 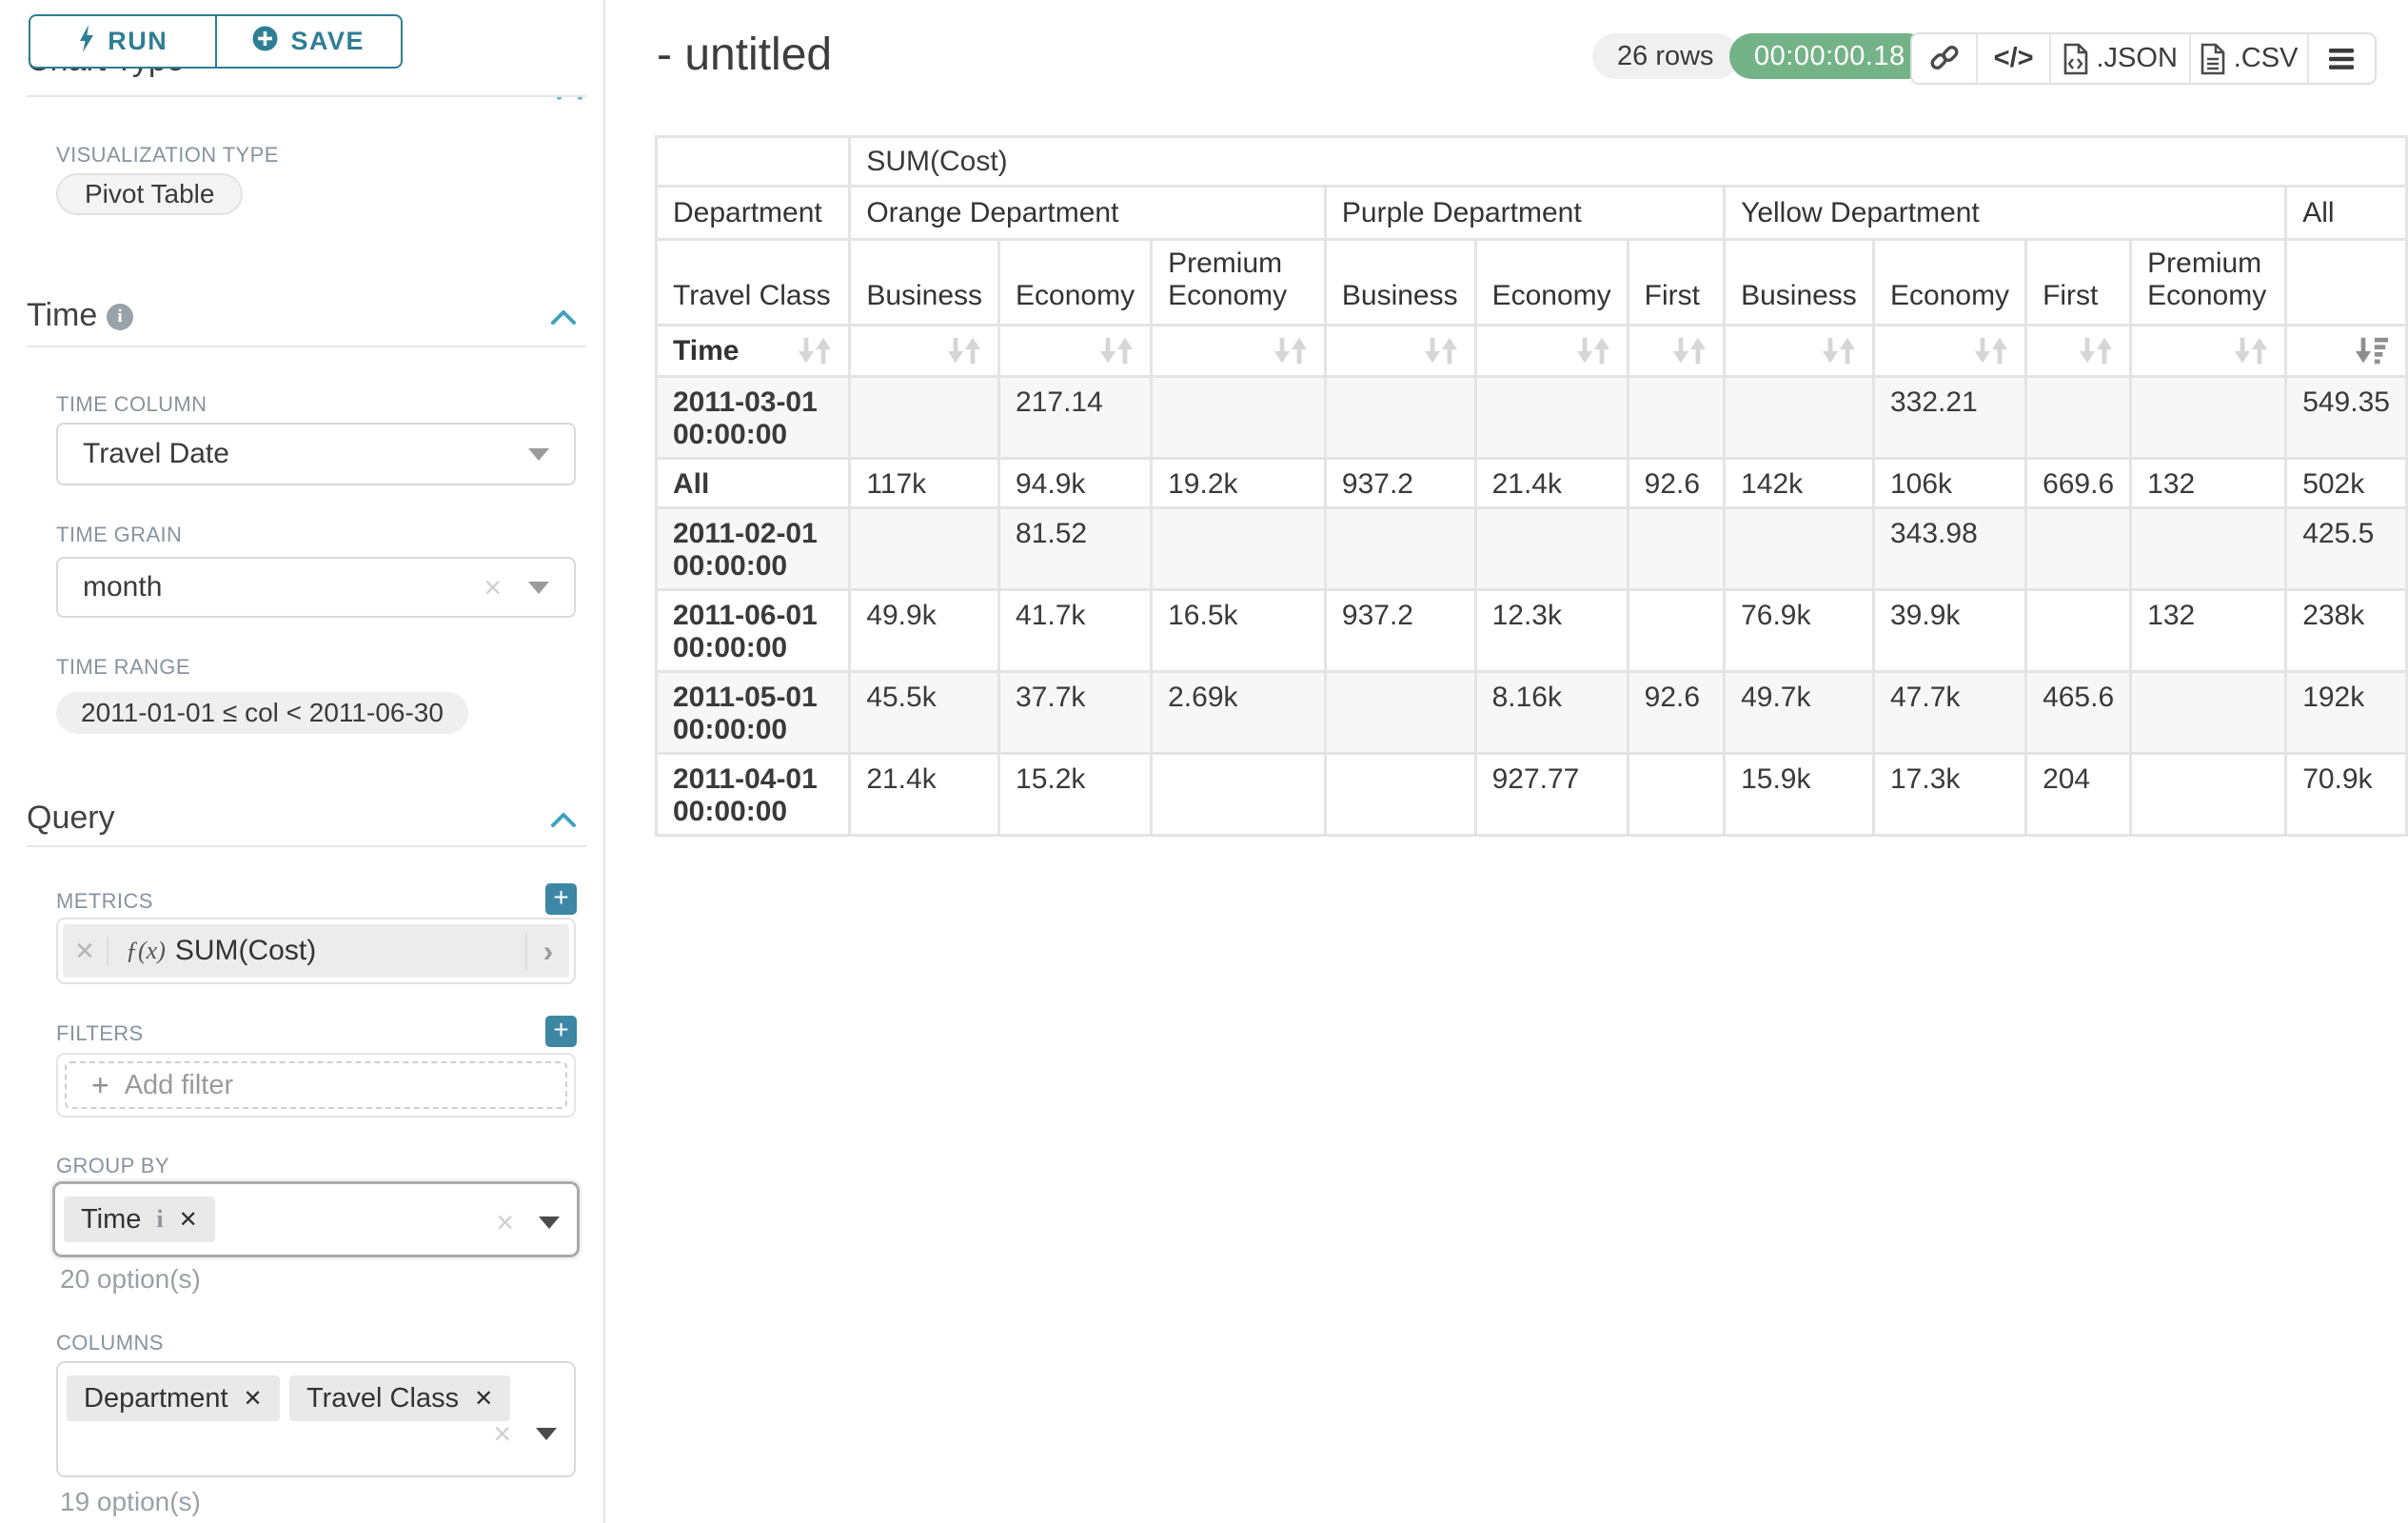 What do you see at coordinates (2118, 59) in the screenshot?
I see `export-json-button: .JSON` at bounding box center [2118, 59].